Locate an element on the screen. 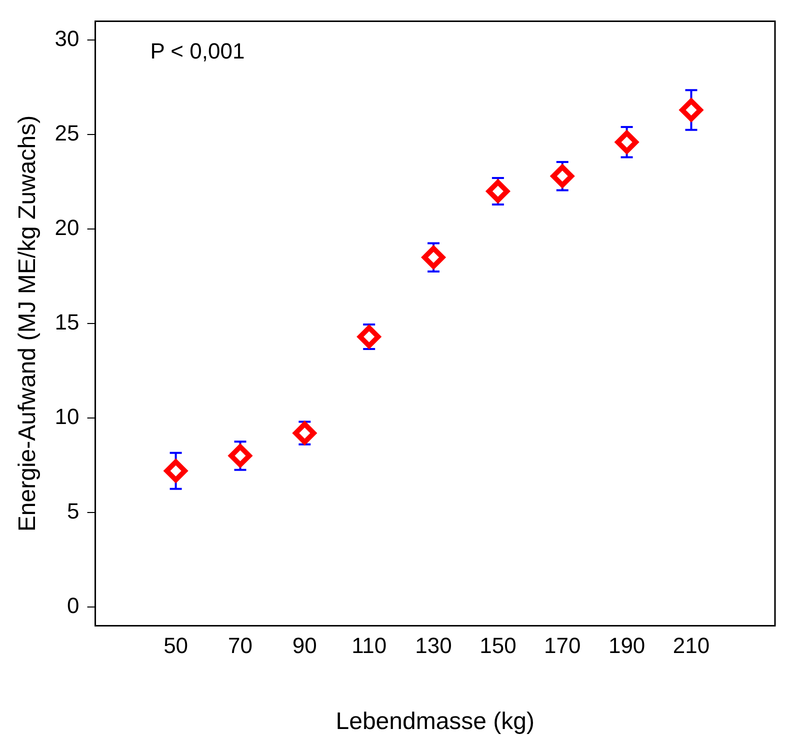 This screenshot has height=751, width=789. x-tick-label: 70 is located at coordinates (240, 645).